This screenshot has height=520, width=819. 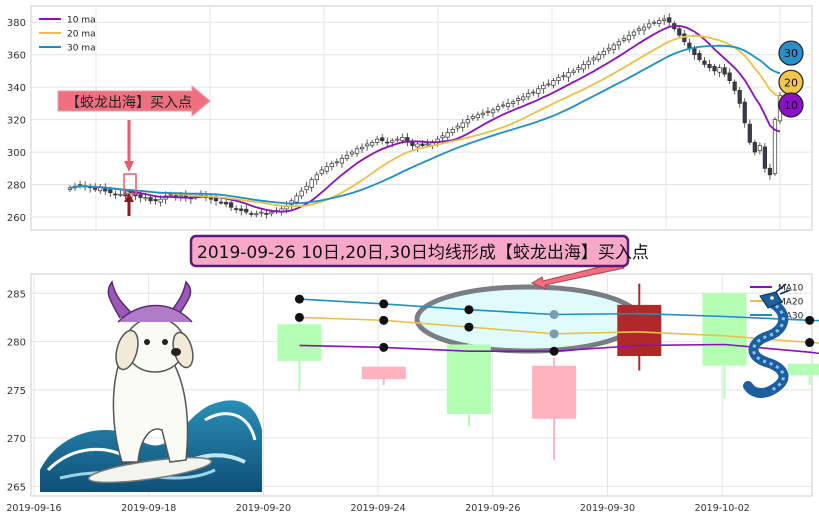 I want to click on bottom-y-tick-label: 265, so click(x=16, y=487).